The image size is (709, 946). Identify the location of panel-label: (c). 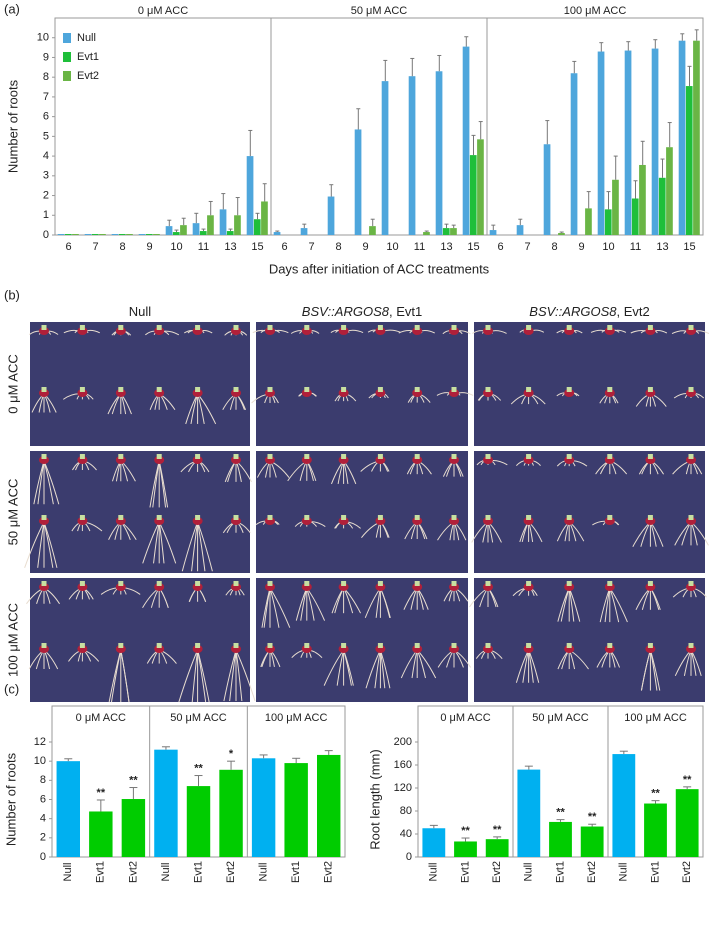
(11, 688).